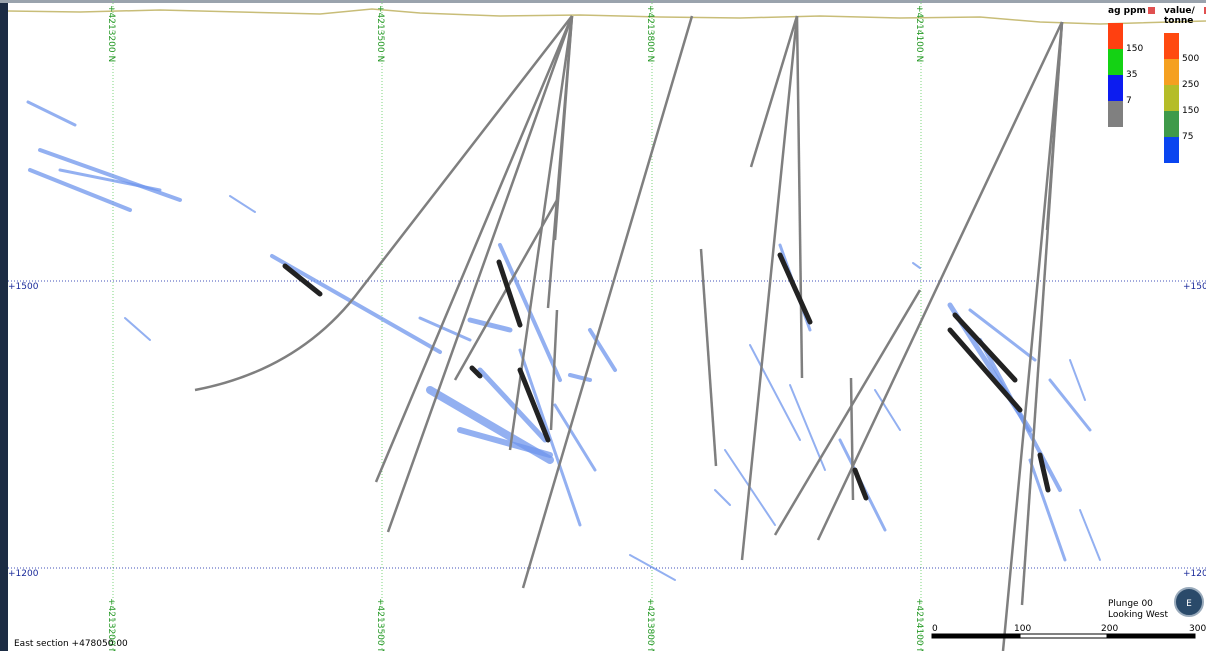 The image size is (1206, 651). I want to click on legend-label: 7, so click(1129, 101).